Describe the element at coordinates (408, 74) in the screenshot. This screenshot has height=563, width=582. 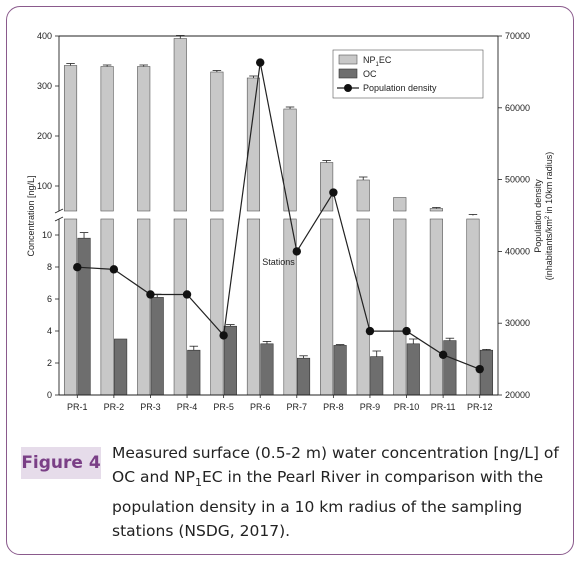
I see `legend-box` at that location.